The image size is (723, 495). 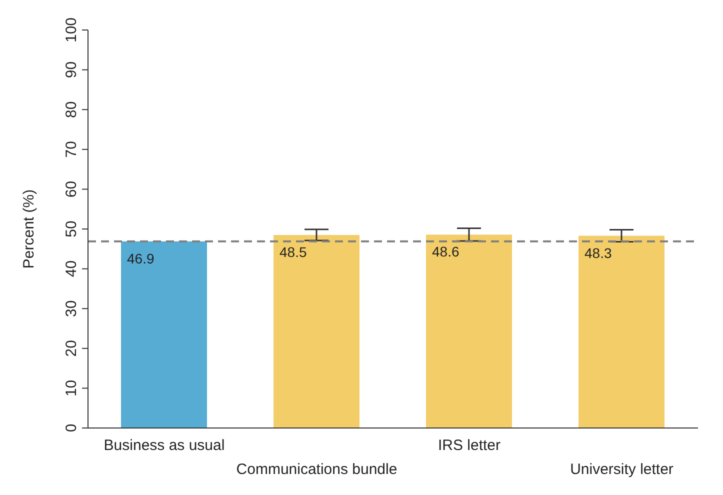 What do you see at coordinates (446, 252) in the screenshot?
I see `data-label: 48.6` at bounding box center [446, 252].